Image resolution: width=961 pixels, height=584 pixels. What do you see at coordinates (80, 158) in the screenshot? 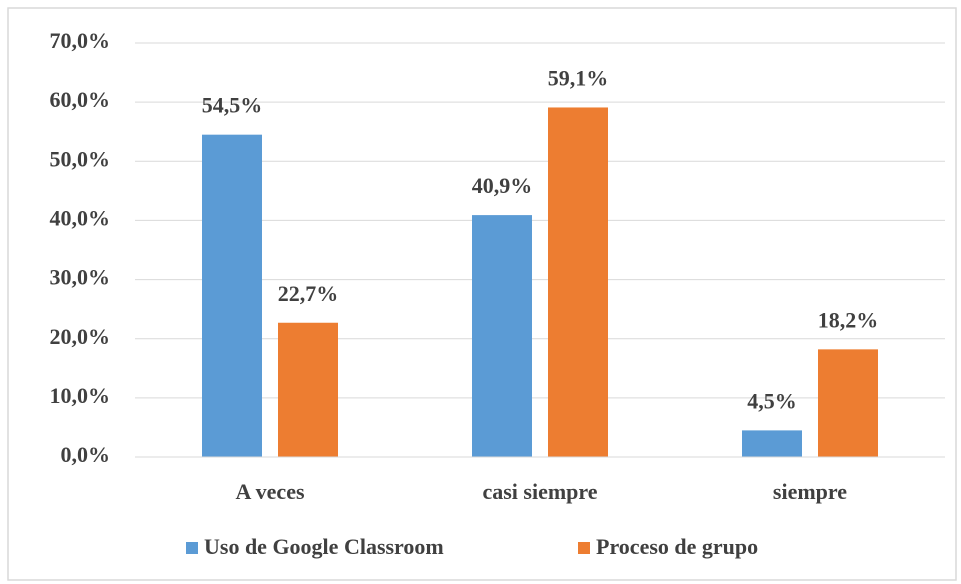
I see `y-tick-label: 50,0%` at bounding box center [80, 158].